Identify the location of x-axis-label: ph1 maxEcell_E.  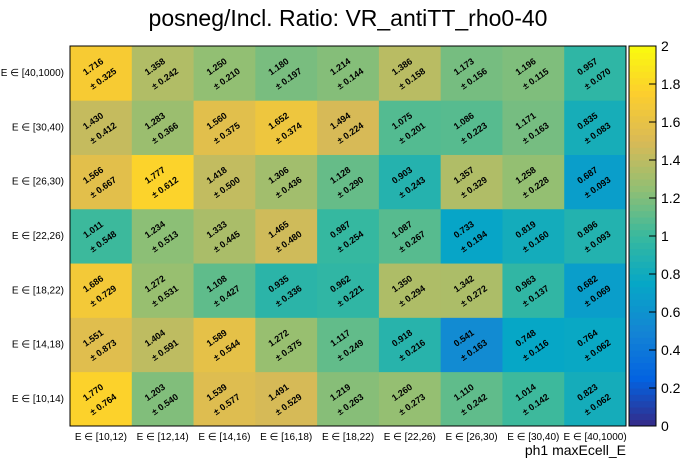
(575, 450).